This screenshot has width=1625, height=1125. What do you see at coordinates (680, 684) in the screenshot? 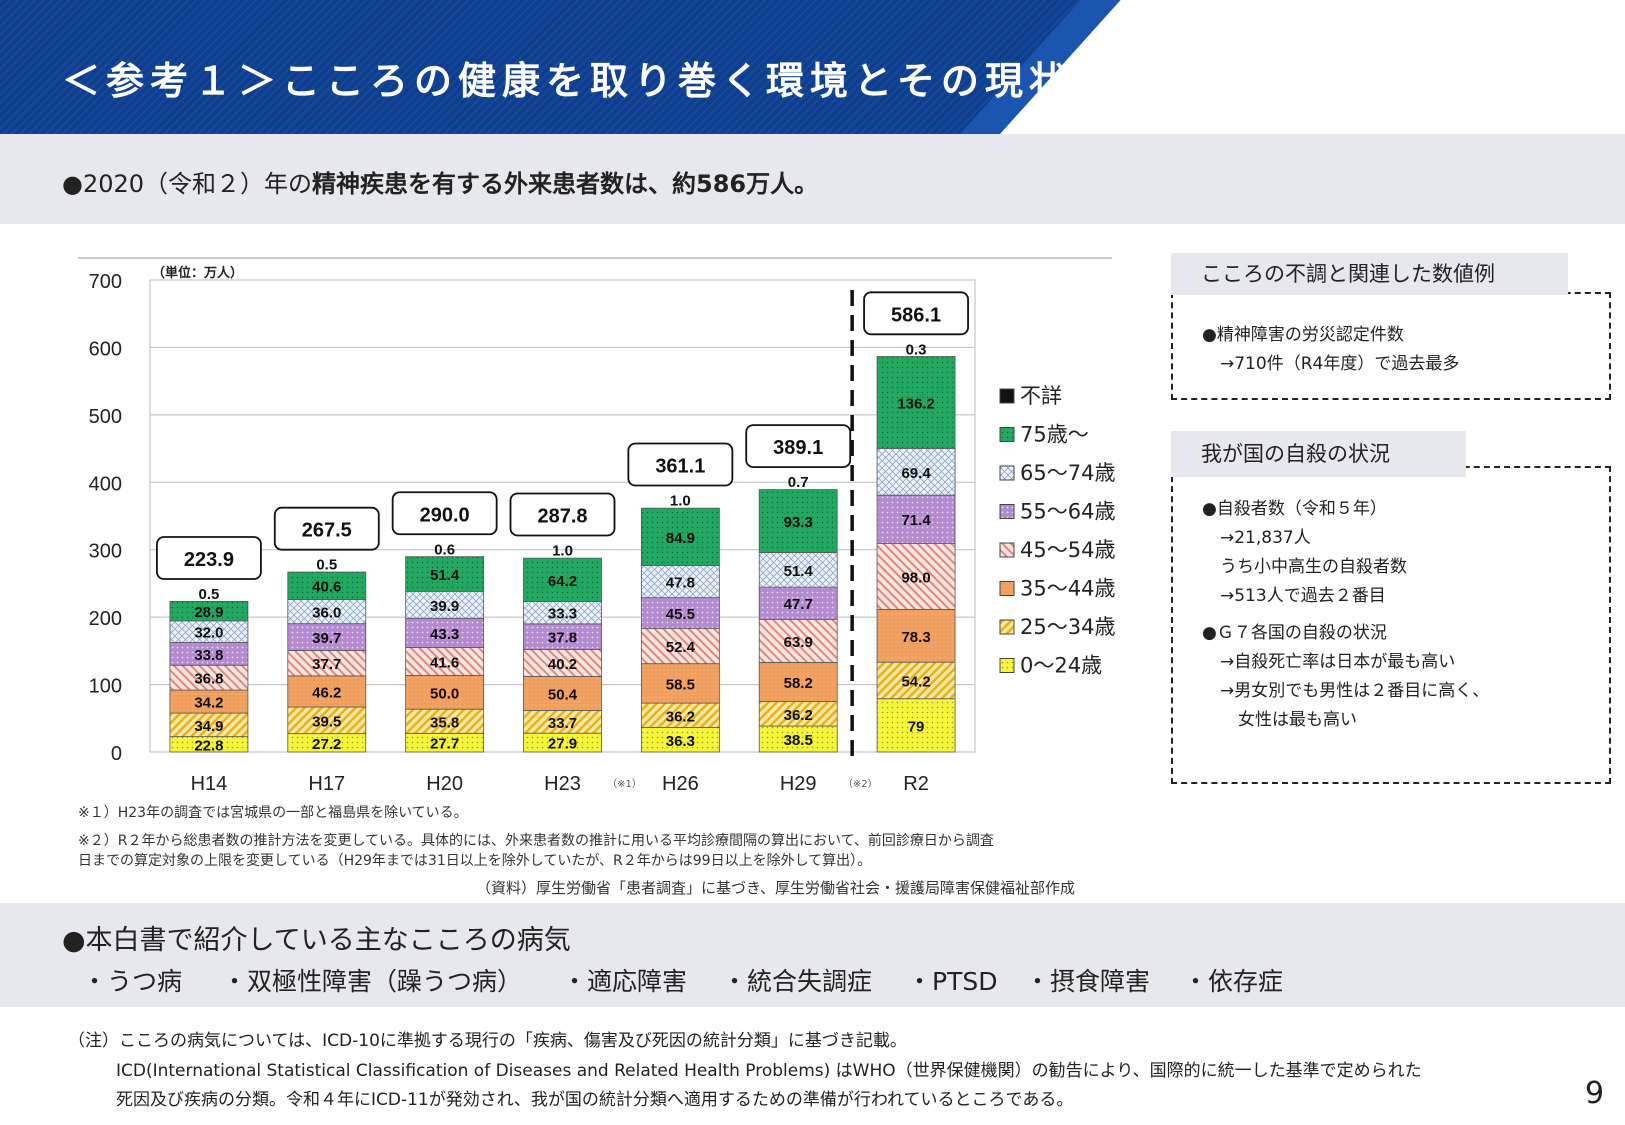
I see `data-label: 58.5` at bounding box center [680, 684].